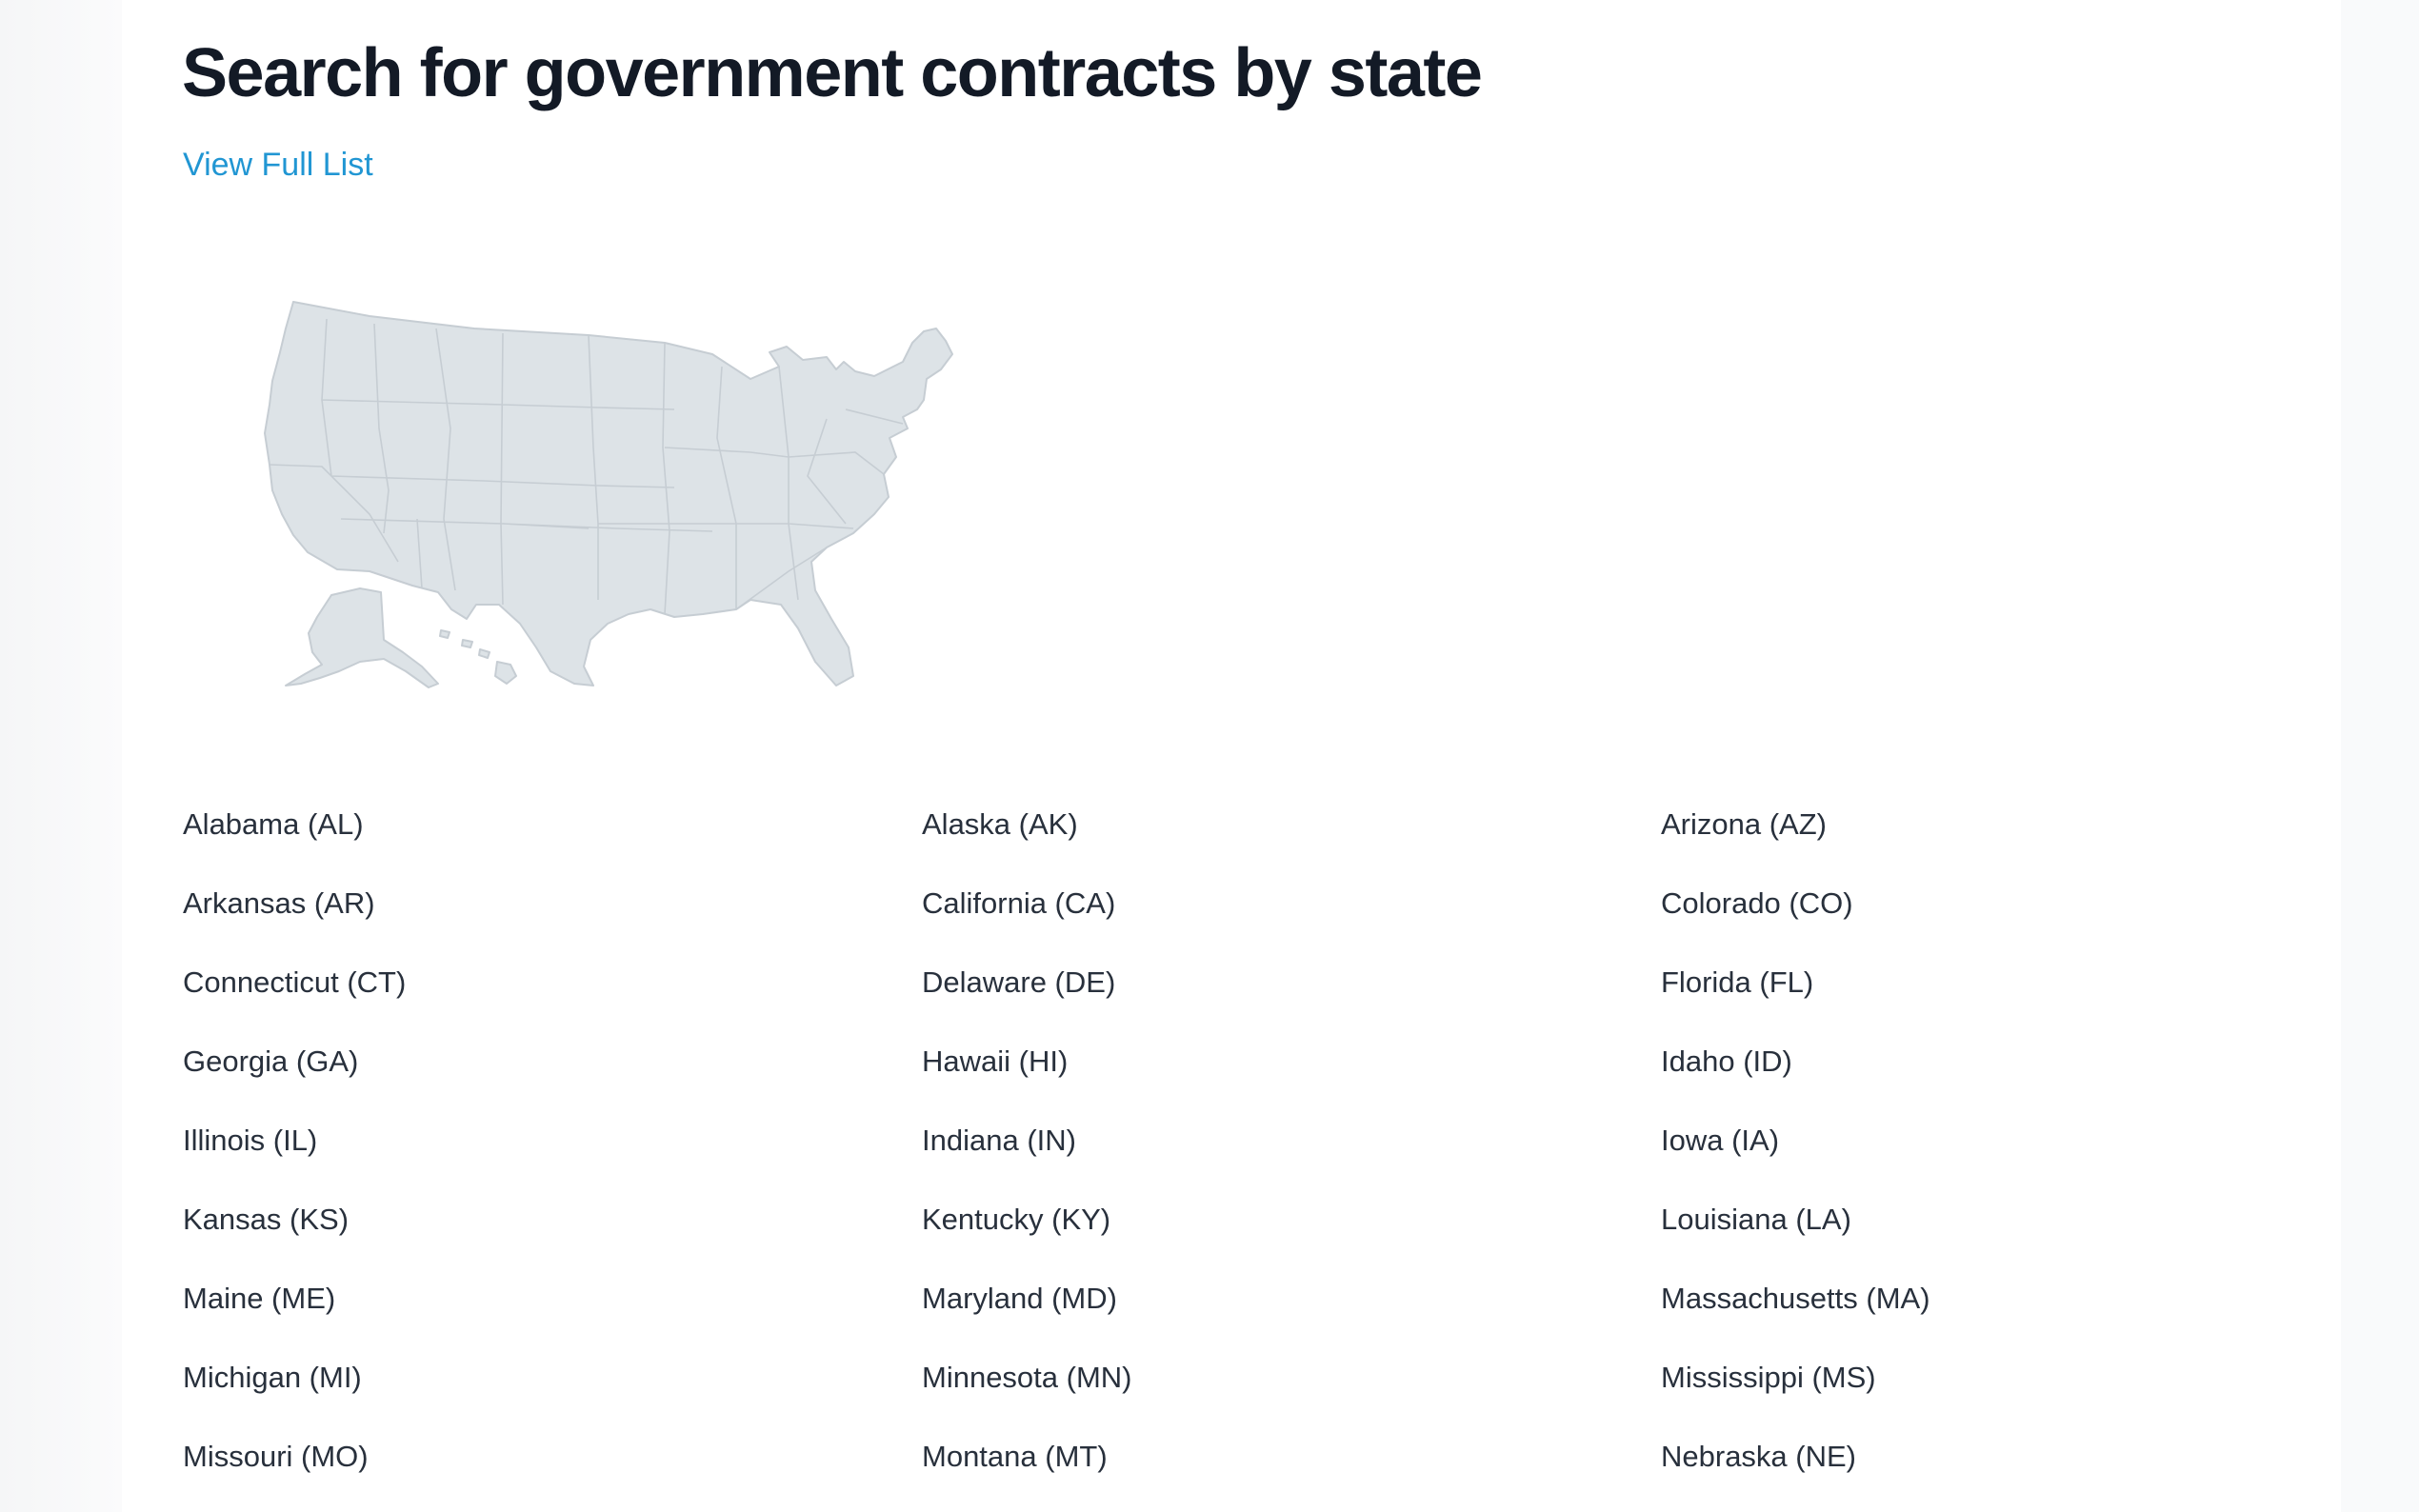 The height and width of the screenshot is (1512, 2419). I want to click on view-full-list-link: View Full List, so click(278, 165).